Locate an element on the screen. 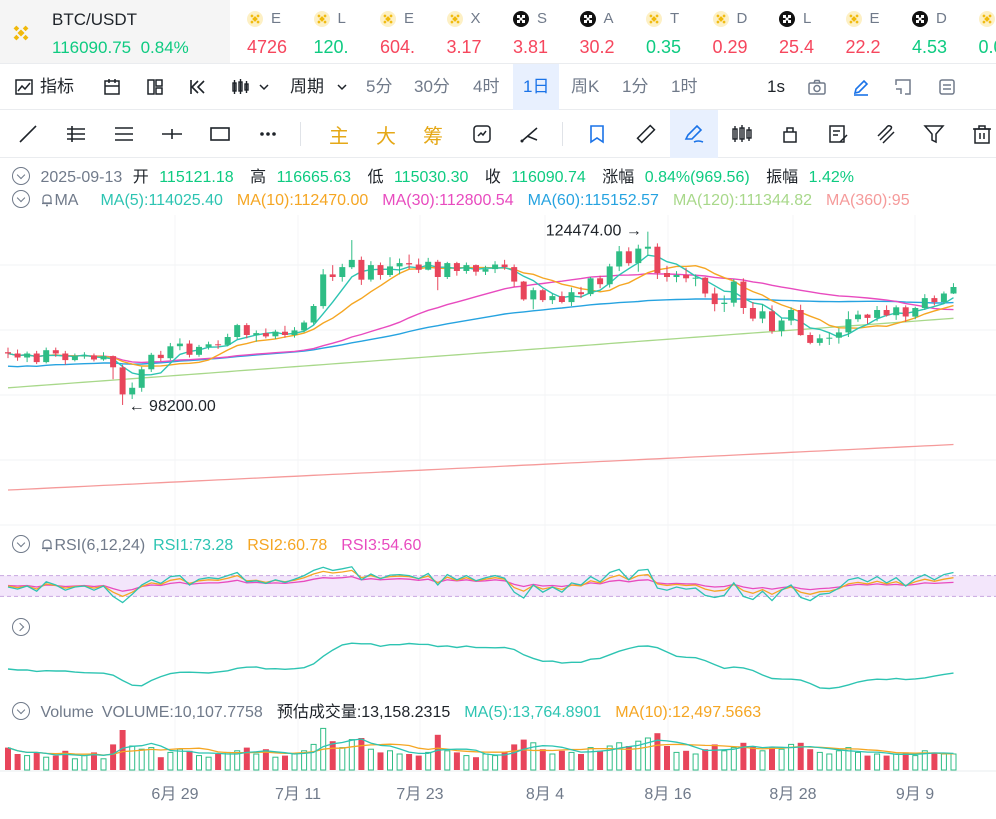  period-4h: 4时 is located at coordinates (486, 86).